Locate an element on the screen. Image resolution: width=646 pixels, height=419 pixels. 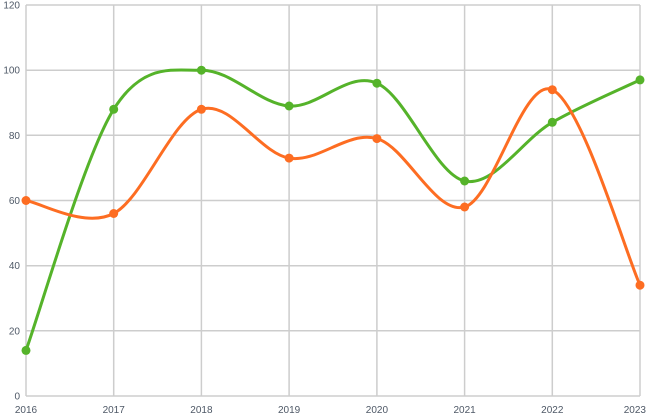
y-tick-label: 40 is located at coordinates (15, 266).